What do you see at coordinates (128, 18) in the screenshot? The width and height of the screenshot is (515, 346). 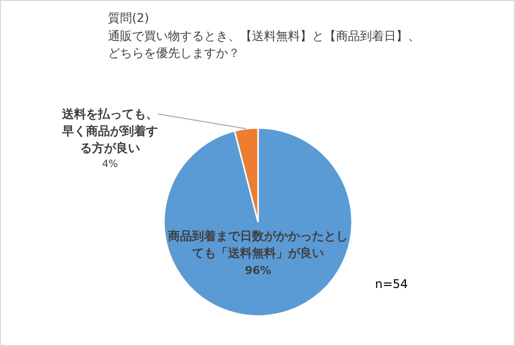 I see `title: 質問(2)` at bounding box center [128, 18].